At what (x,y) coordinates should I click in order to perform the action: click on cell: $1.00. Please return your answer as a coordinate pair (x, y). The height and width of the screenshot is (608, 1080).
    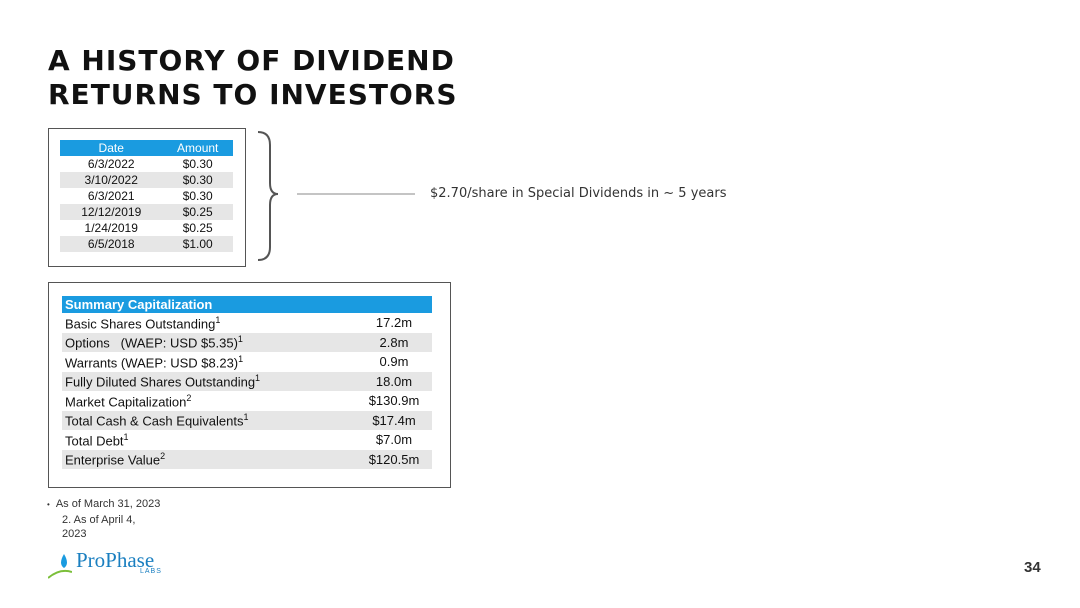
    Looking at the image, I should click on (197, 244).